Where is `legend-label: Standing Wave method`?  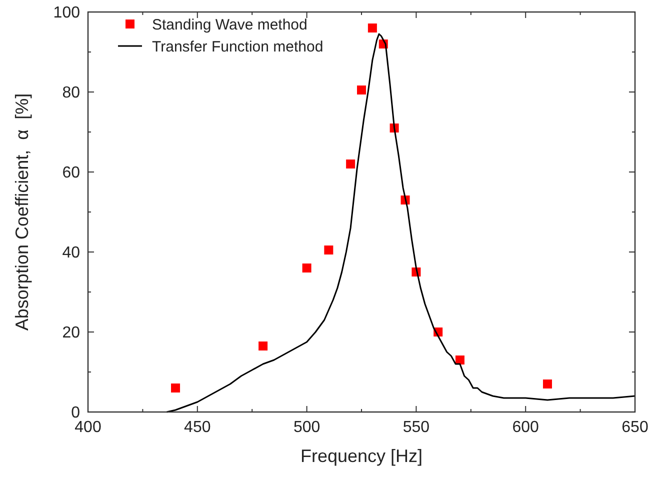 legend-label: Standing Wave method is located at coordinates (230, 25).